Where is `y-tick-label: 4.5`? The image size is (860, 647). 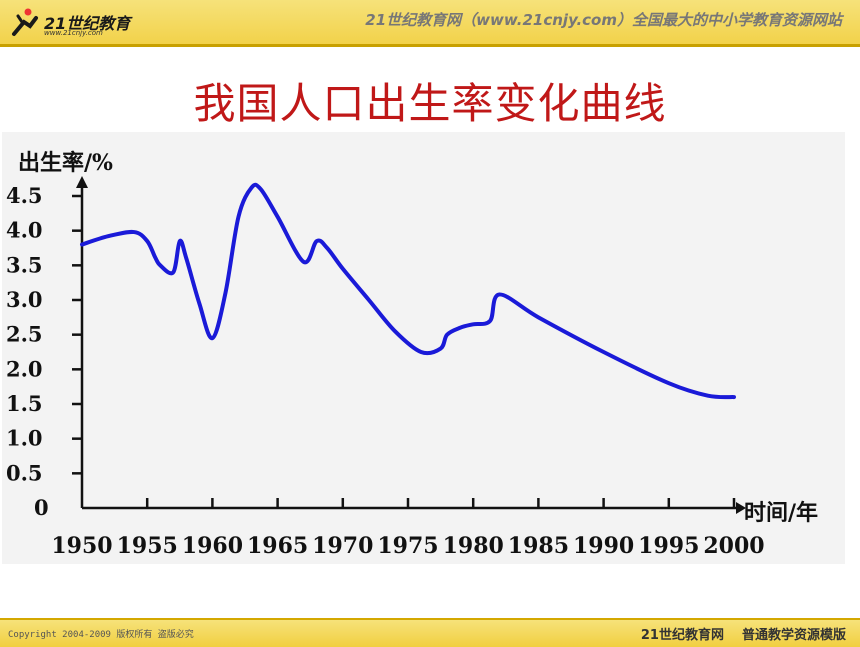
y-tick-label: 4.5 is located at coordinates (24, 195).